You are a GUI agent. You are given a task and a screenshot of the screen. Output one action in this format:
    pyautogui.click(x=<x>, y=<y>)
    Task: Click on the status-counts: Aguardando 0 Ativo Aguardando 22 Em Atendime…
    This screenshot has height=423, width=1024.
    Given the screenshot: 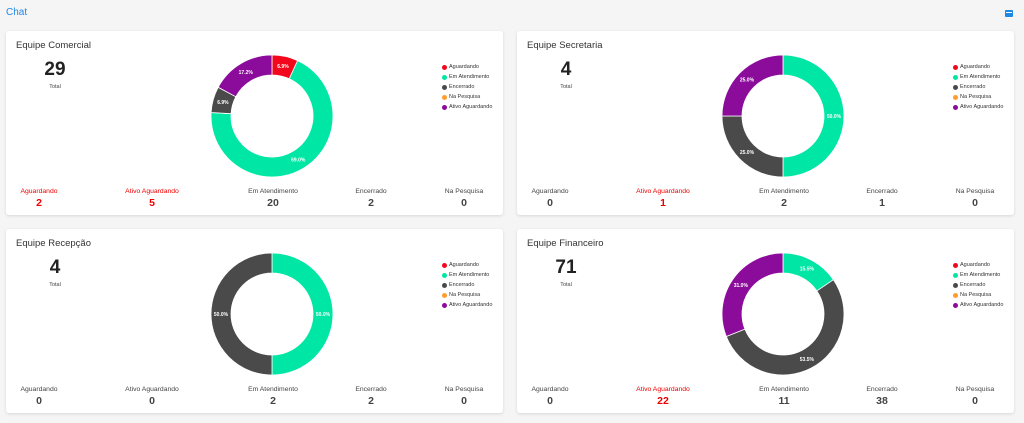 What is the action you would take?
    pyautogui.click(x=765, y=399)
    